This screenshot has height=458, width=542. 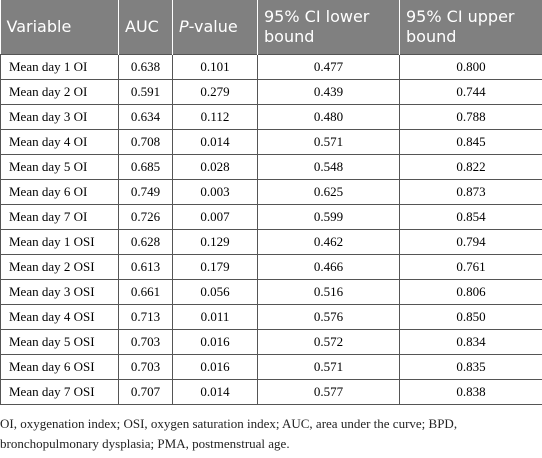 I want to click on table-row: Mean day 6 OSI 0.703 0.016 0.571 0.835, so click(x=271, y=367).